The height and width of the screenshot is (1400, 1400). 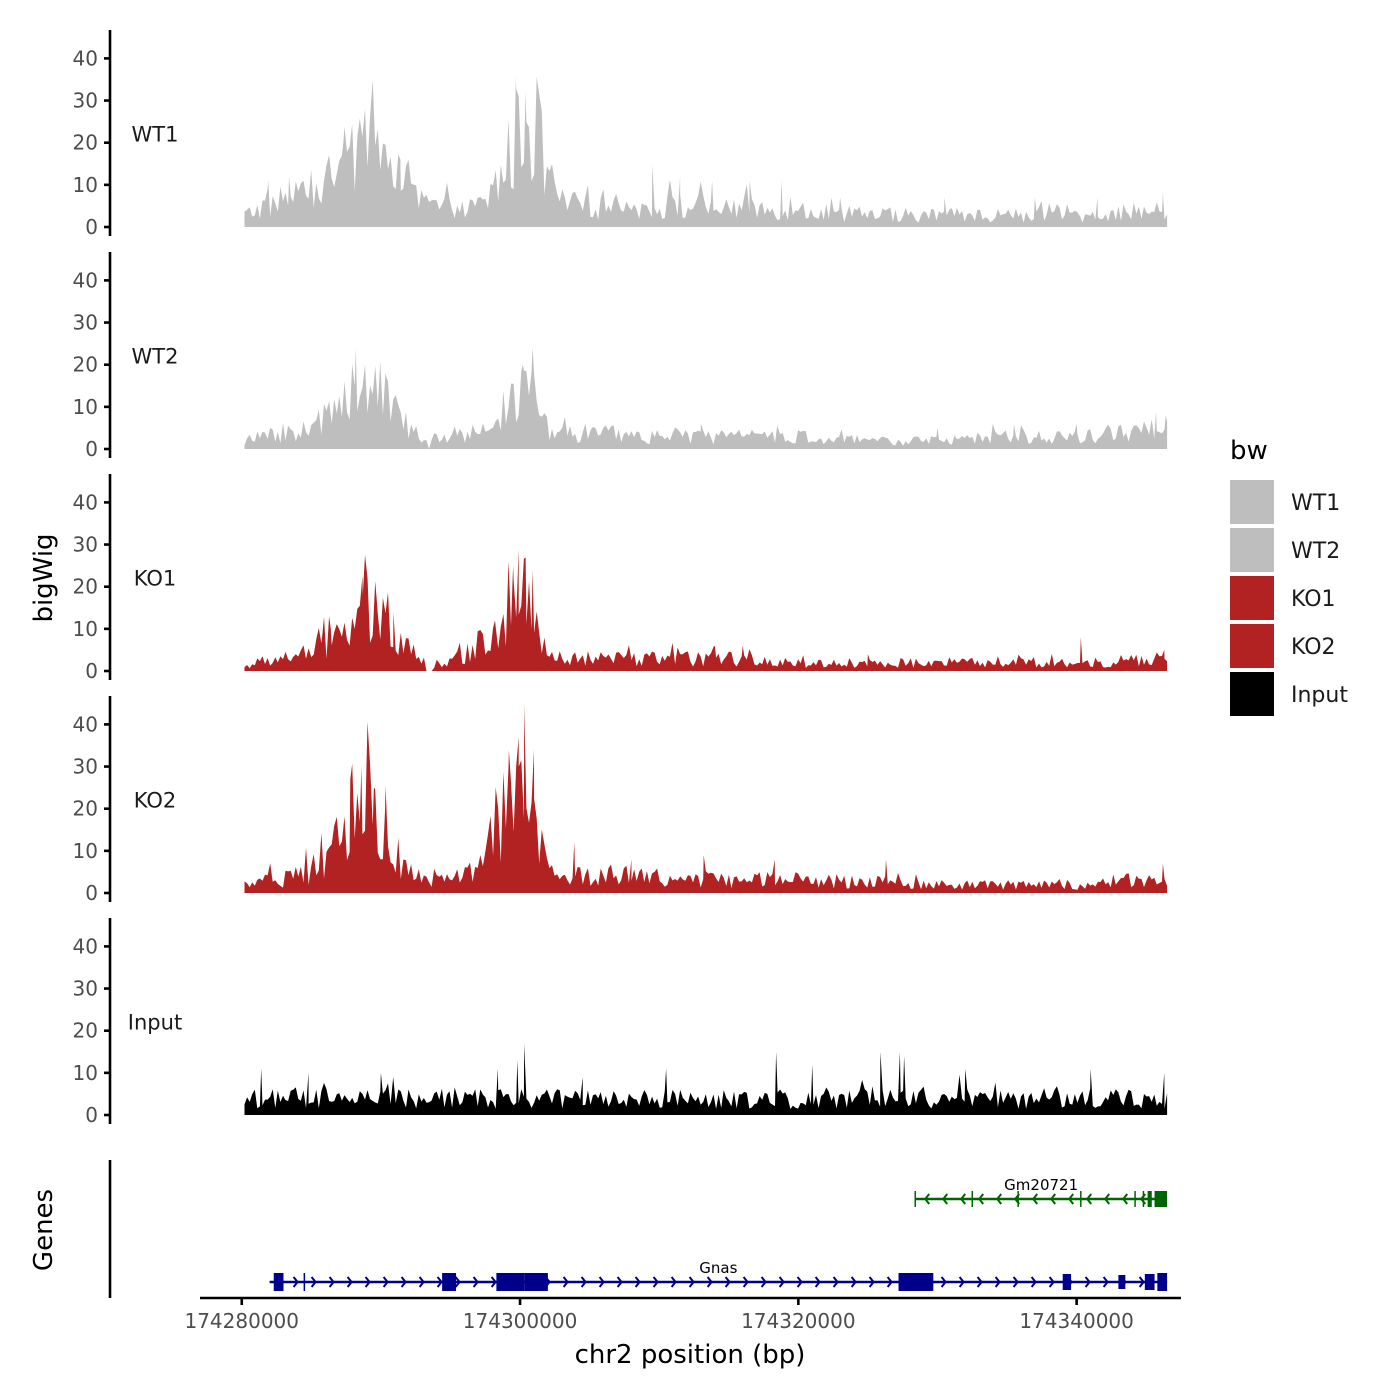 I want to click on track-label-input: Input, so click(x=155, y=1022).